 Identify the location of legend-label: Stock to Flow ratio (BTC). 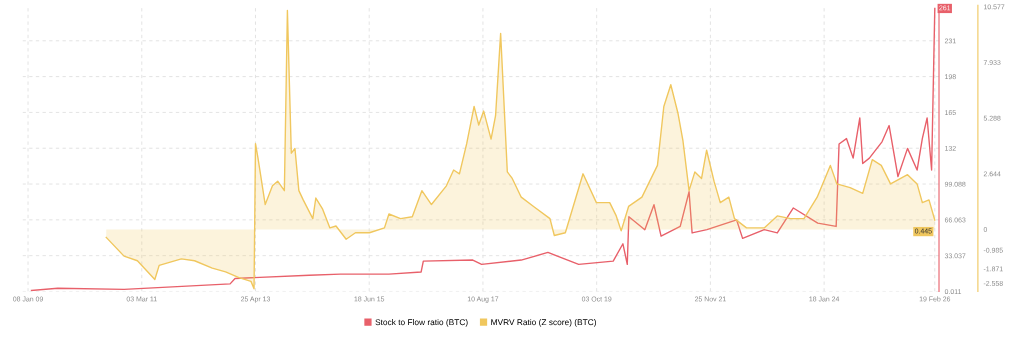
(421, 323).